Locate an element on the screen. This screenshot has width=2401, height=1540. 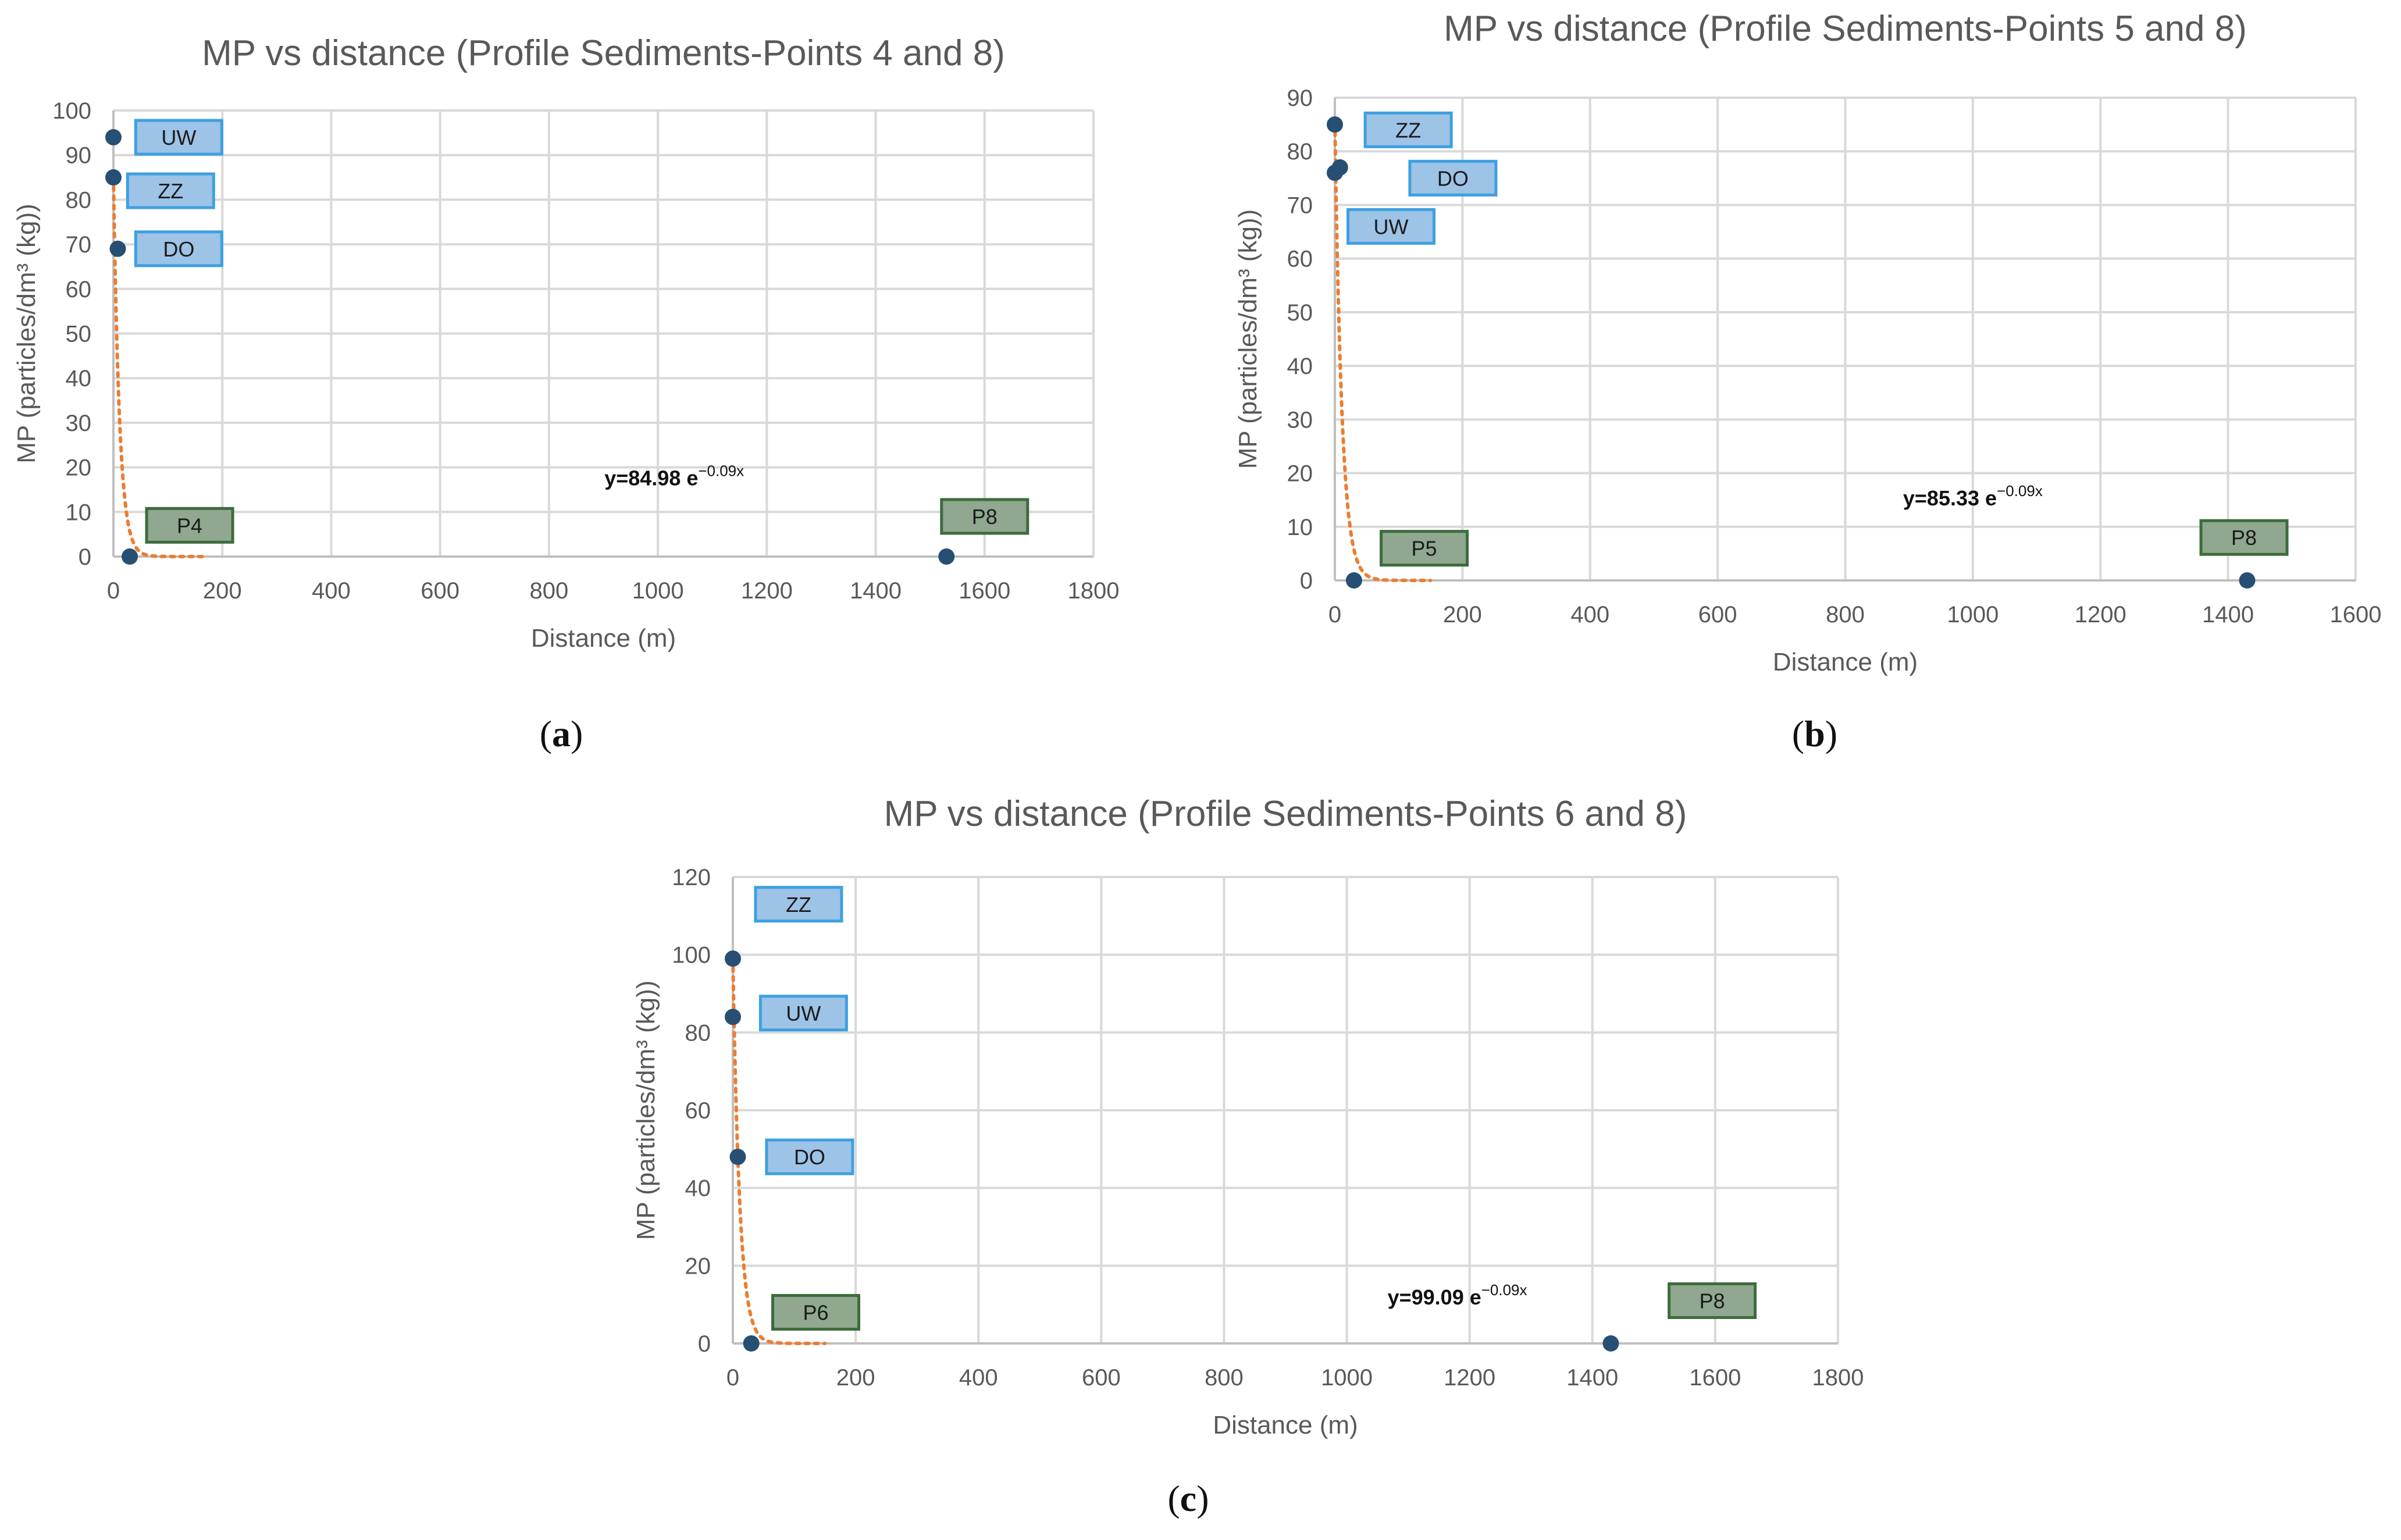
trendline-equation-base: y=99.09 e is located at coordinates (1434, 1297).